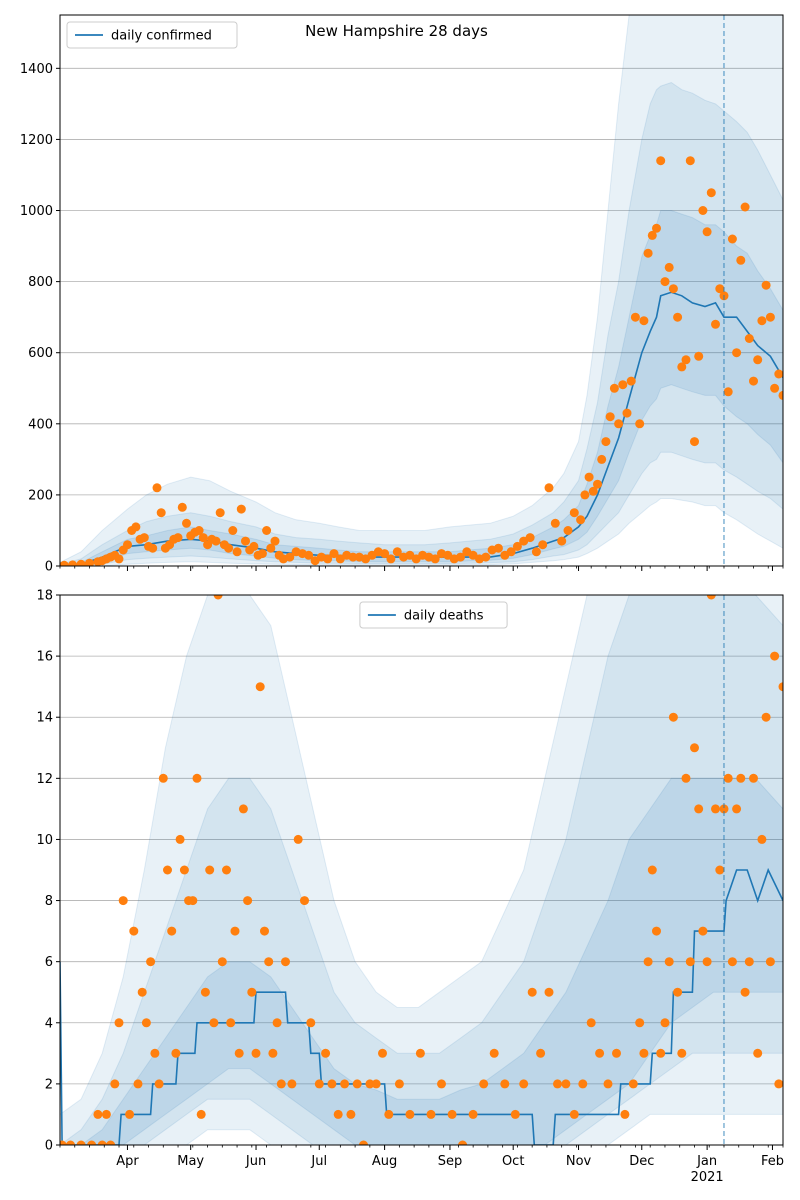 This screenshot has height=1200, width=800. What do you see at coordinates (49, 1146) in the screenshot?
I see `y-tick-label: 0` at bounding box center [49, 1146].